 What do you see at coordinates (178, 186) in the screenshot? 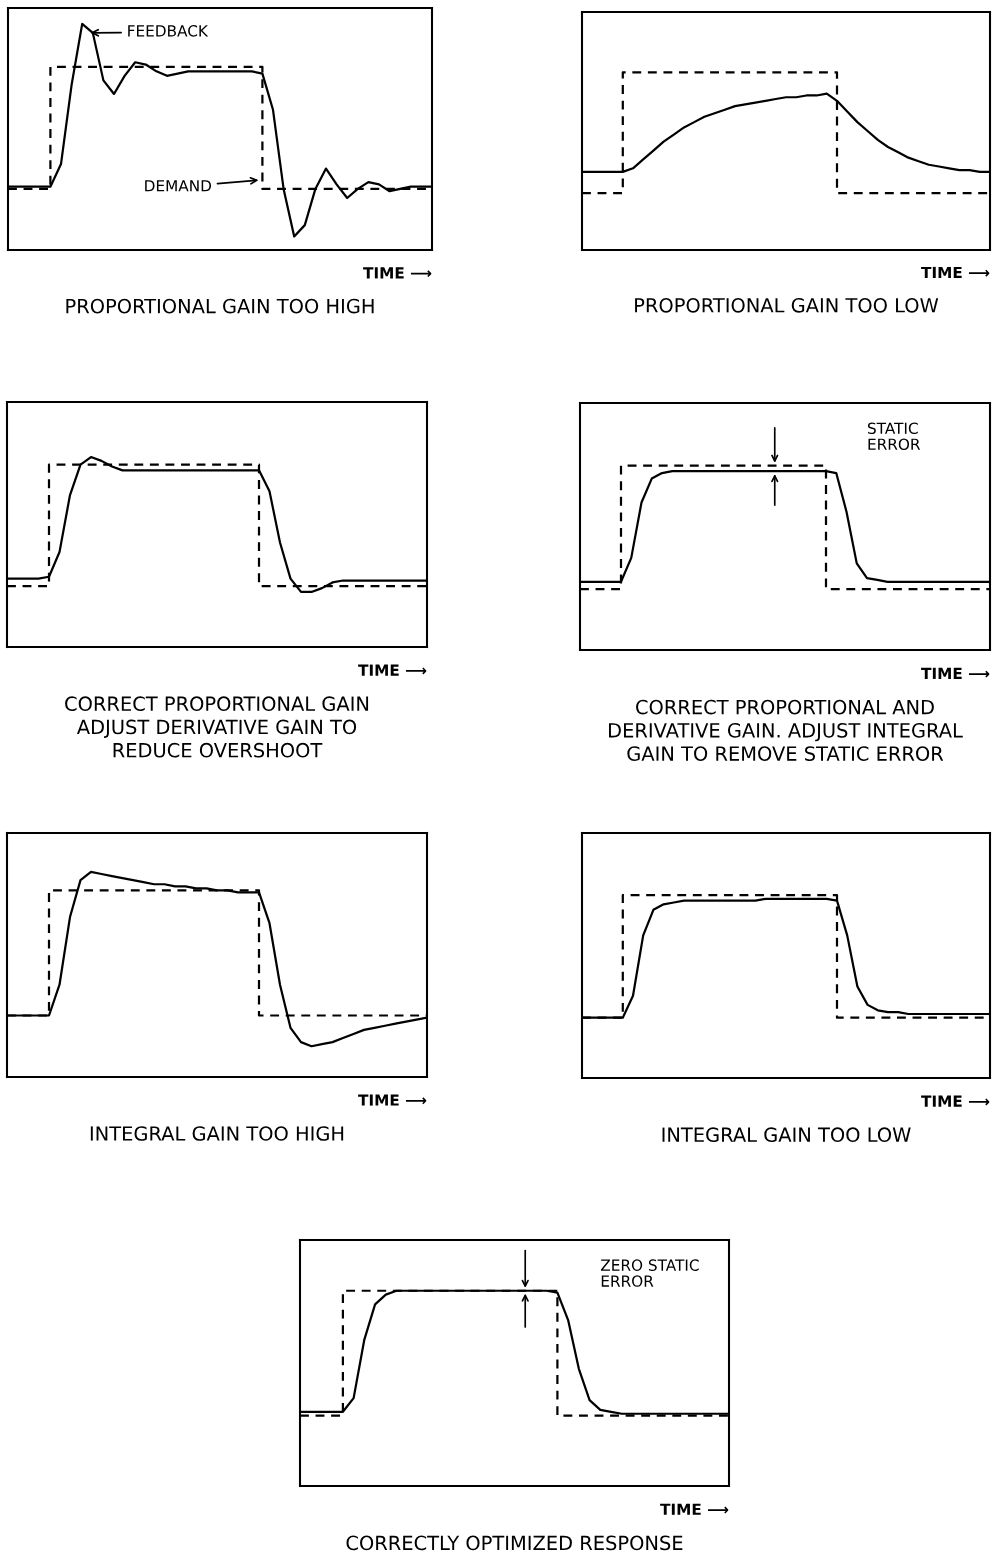
I see `annotation: DEMAND` at bounding box center [178, 186].